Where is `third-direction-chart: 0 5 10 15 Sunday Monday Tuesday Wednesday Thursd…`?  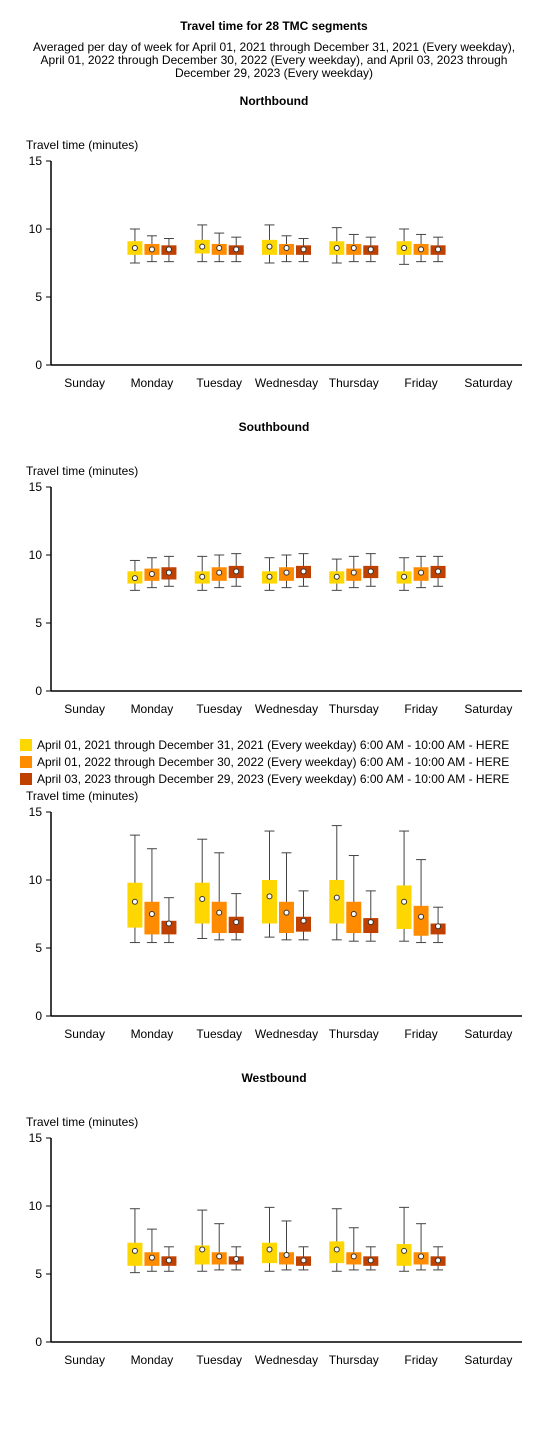
third-direction-chart: 0 5 10 15 Sunday Monday Tuesday Wednesday Thursd… is located at coordinates (275, 923).